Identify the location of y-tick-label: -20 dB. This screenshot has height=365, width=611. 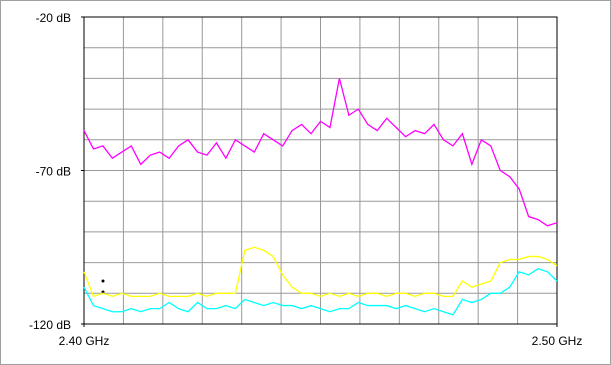
(53, 18).